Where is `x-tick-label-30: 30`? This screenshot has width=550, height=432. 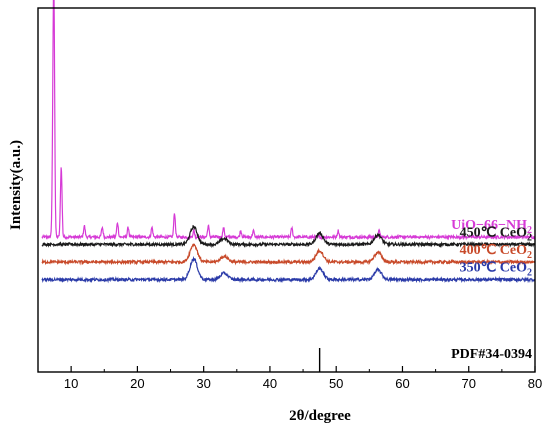
x-tick-label-30: 30 is located at coordinates (203, 383).